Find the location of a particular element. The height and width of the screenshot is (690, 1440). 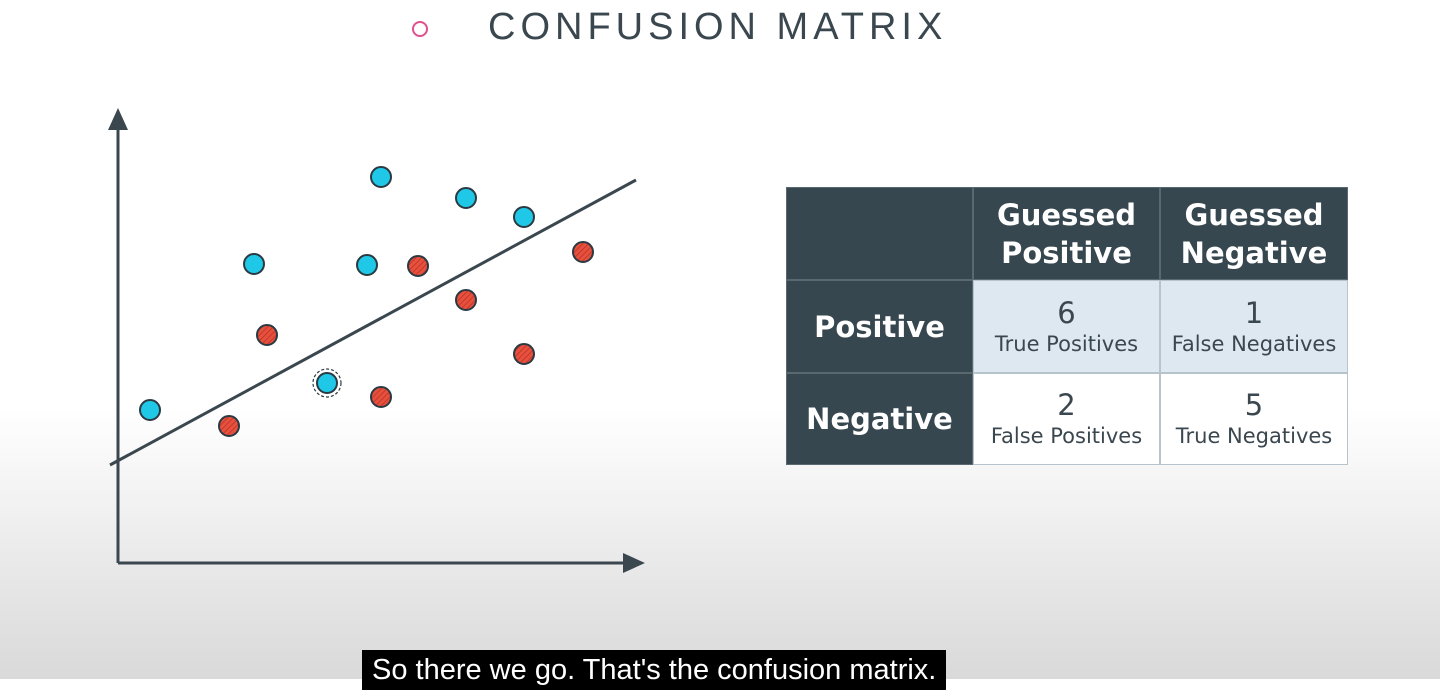

blue-points is located at coordinates (337, 293).